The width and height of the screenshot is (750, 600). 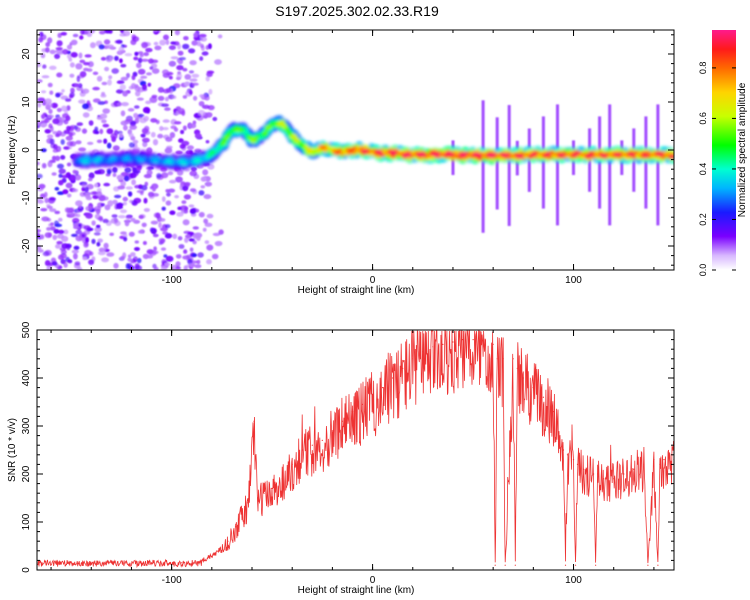 What do you see at coordinates (717, 169) in the screenshot?
I see `colorbar-ticks: 0.0 0.2 0.4 0.6 0.8` at bounding box center [717, 169].